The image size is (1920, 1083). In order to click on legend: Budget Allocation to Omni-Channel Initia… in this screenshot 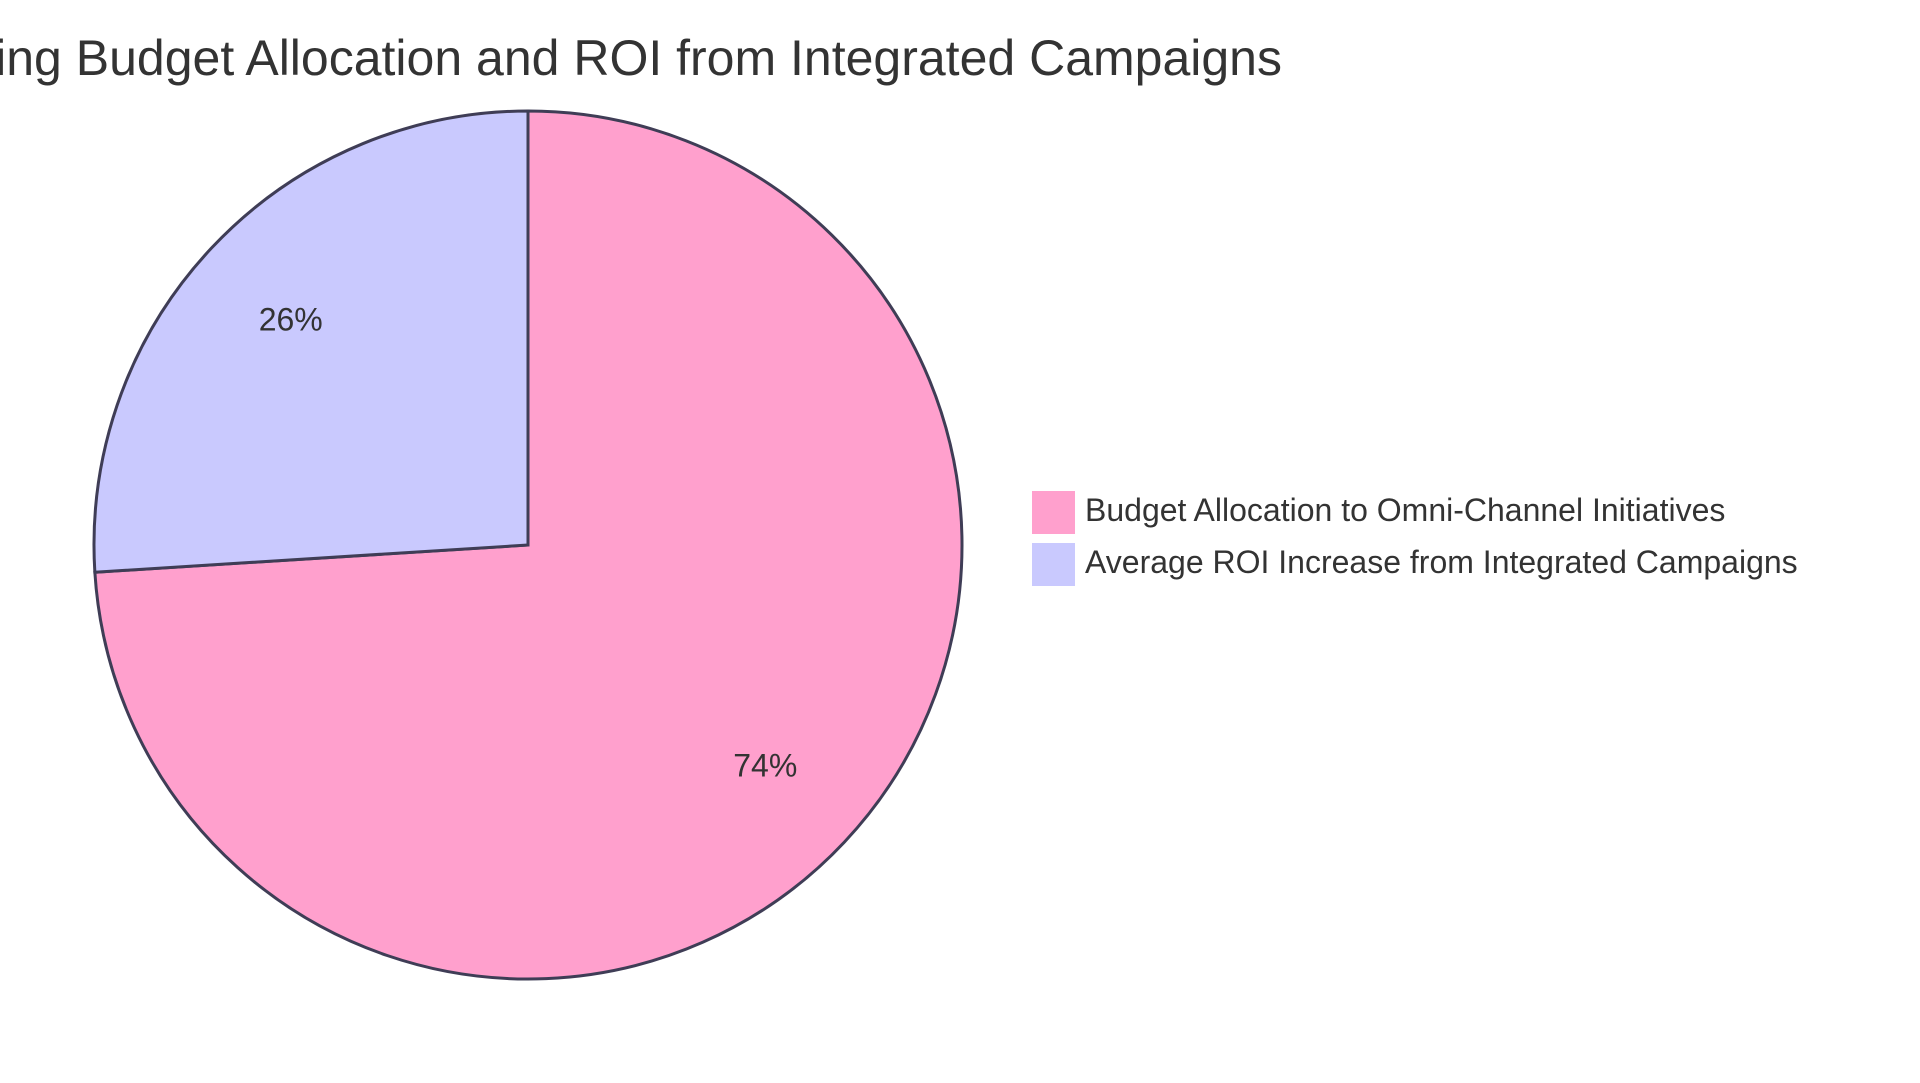, I will do `click(1415, 538)`.